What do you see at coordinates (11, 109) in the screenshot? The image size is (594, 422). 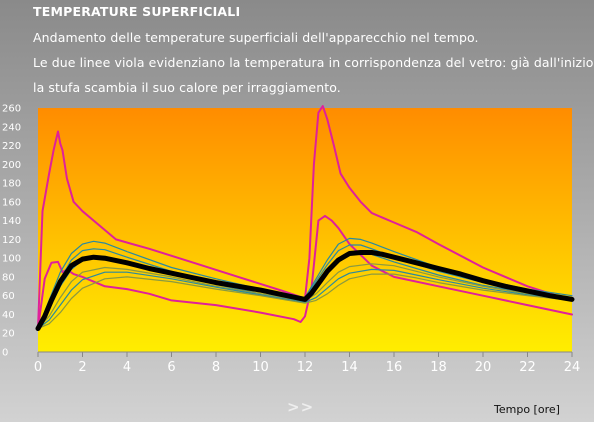 I see `y-tick-label: 260` at bounding box center [11, 109].